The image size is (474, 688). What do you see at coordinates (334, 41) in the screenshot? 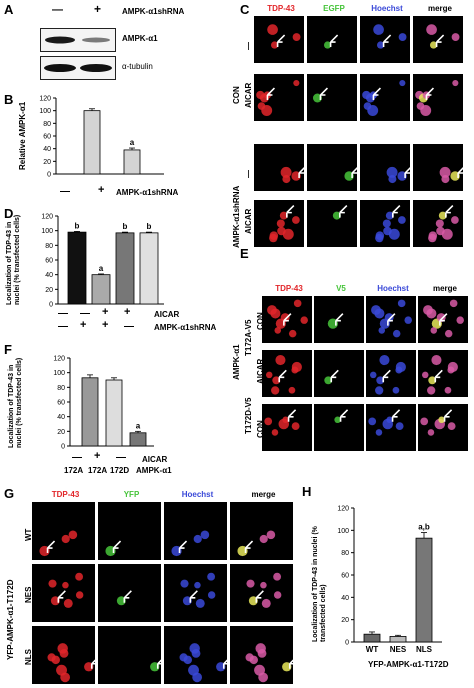
I see `panel-c-arrow-r1-c2` at bounding box center [334, 41].